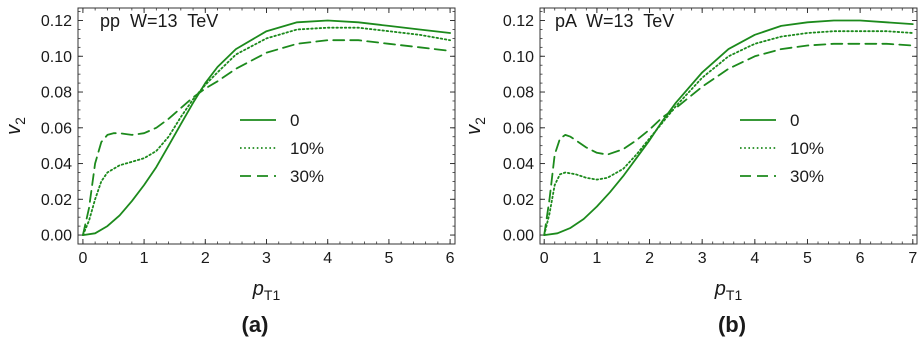 This screenshot has height=341, width=923. Describe the element at coordinates (912, 258) in the screenshot. I see `x-tick-label: 7` at that location.